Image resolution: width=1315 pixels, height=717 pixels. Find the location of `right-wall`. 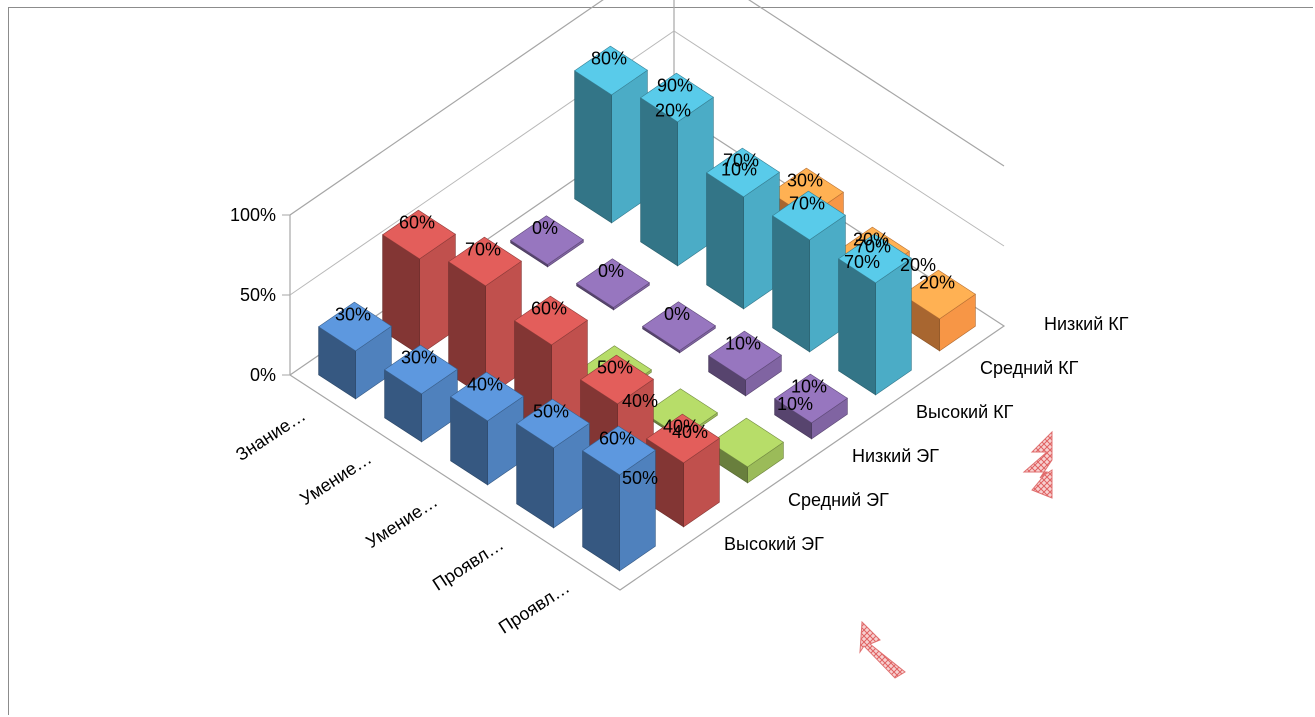

right-wall is located at coordinates (876, 83).